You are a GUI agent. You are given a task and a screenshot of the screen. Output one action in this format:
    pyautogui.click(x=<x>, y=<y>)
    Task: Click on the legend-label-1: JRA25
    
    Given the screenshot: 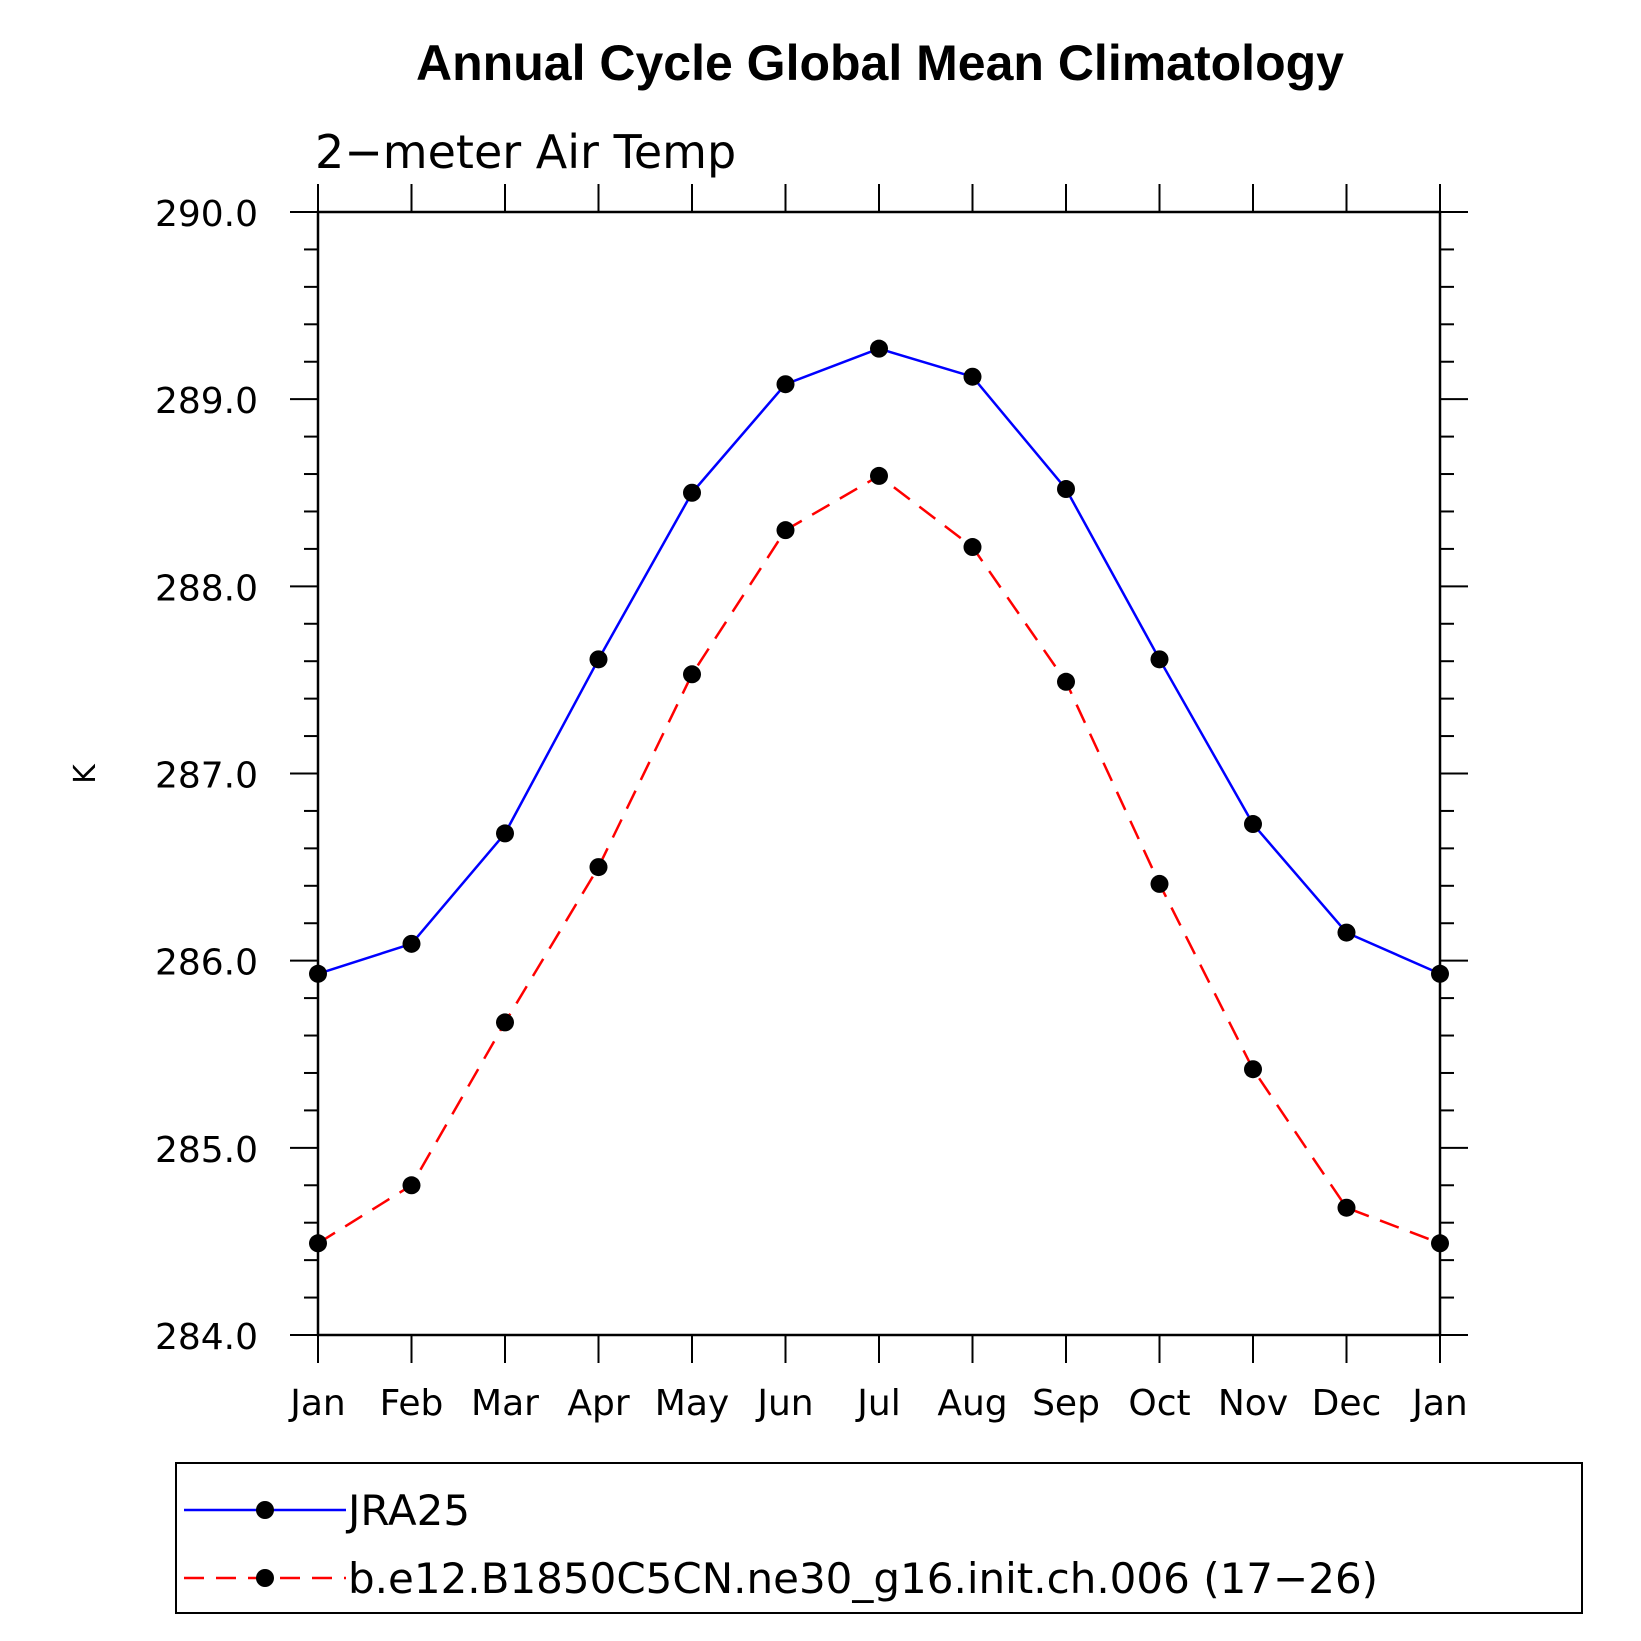 What is the action you would take?
    pyautogui.click(x=407, y=1510)
    